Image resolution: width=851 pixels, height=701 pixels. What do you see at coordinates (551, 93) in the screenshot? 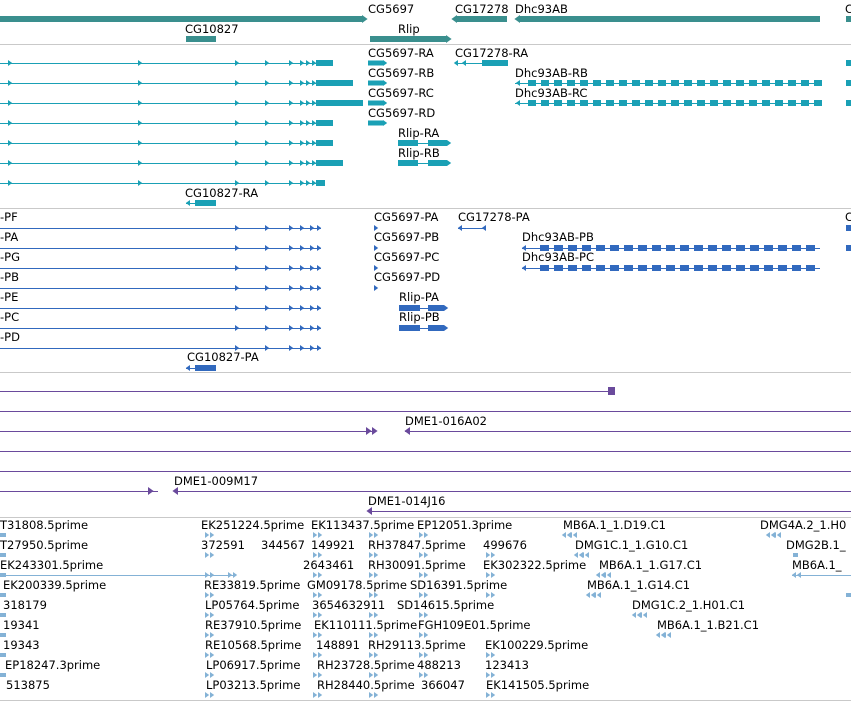
I see `transcript-label: Dhc93AB-RC` at bounding box center [551, 93].